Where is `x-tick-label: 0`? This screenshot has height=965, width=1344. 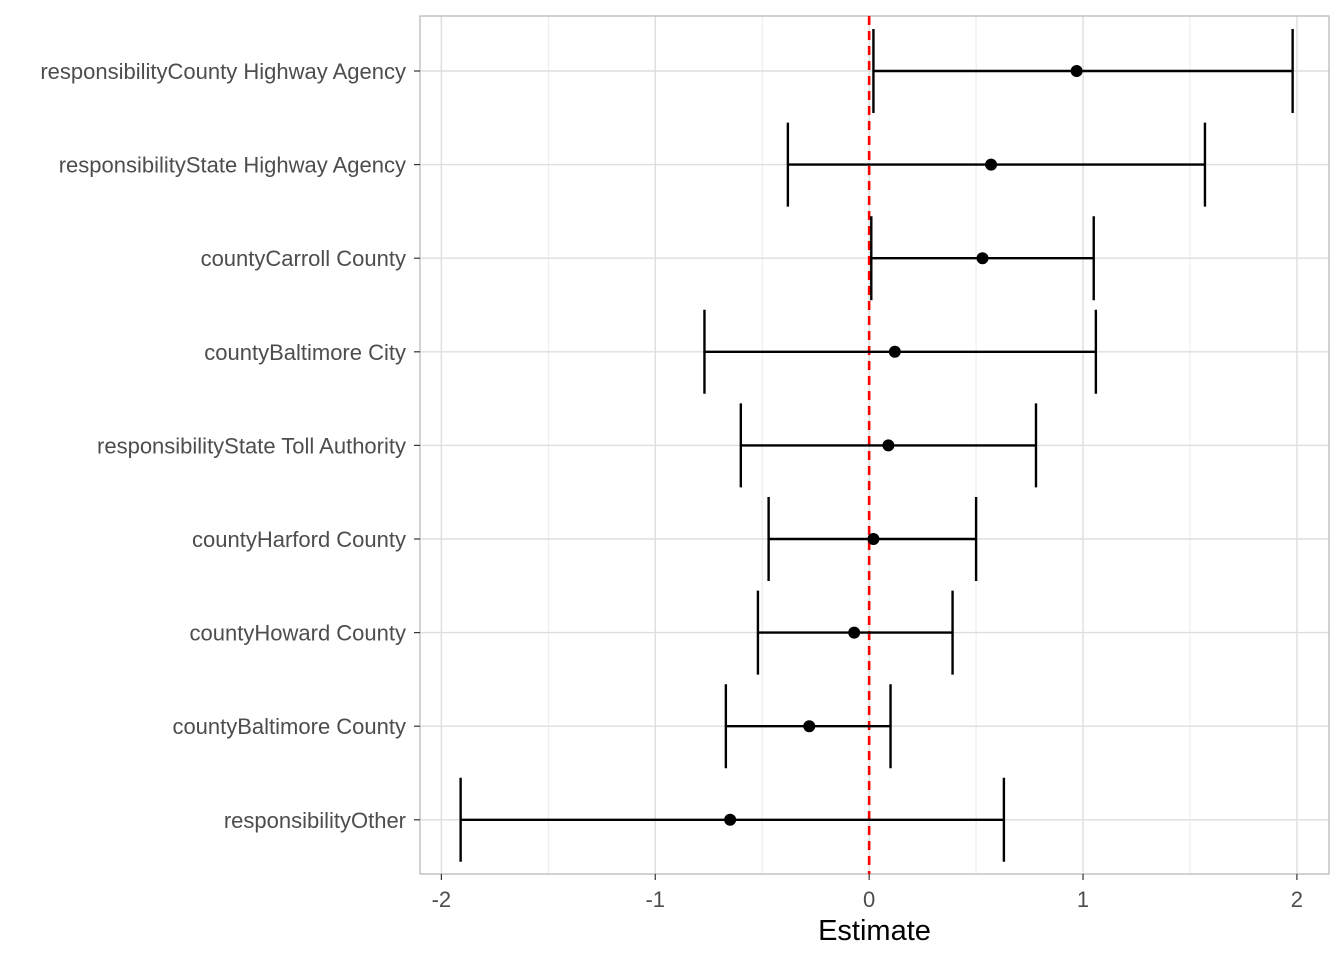
x-tick-label: 0 is located at coordinates (869, 899).